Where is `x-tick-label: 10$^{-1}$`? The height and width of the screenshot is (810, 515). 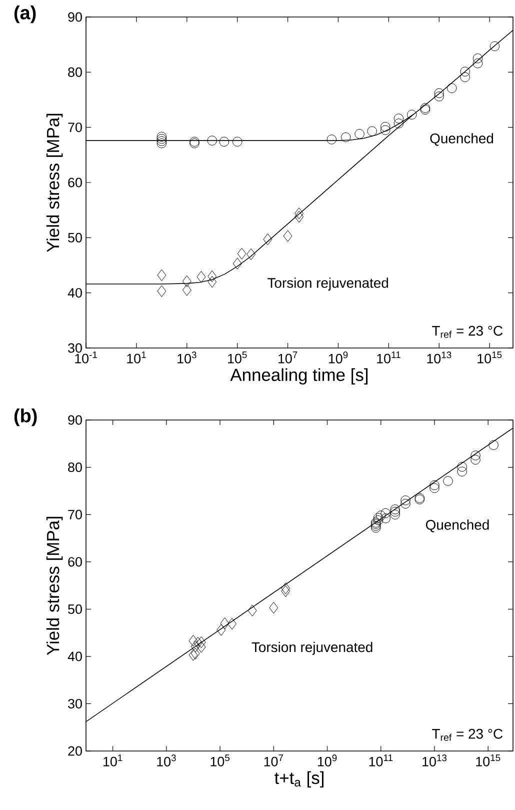
x-tick-label: 10$^{-1}$ is located at coordinates (86, 358).